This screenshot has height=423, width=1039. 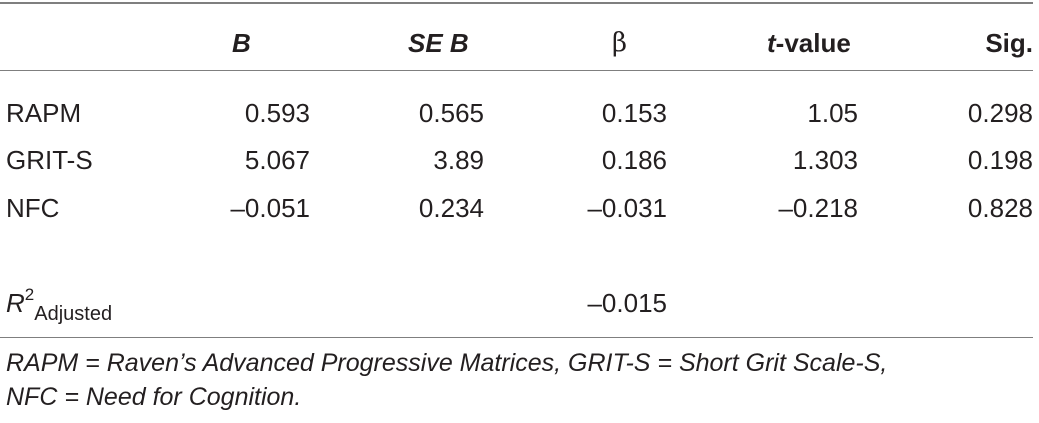 I want to click on header-t-italic: t, so click(x=771, y=43).